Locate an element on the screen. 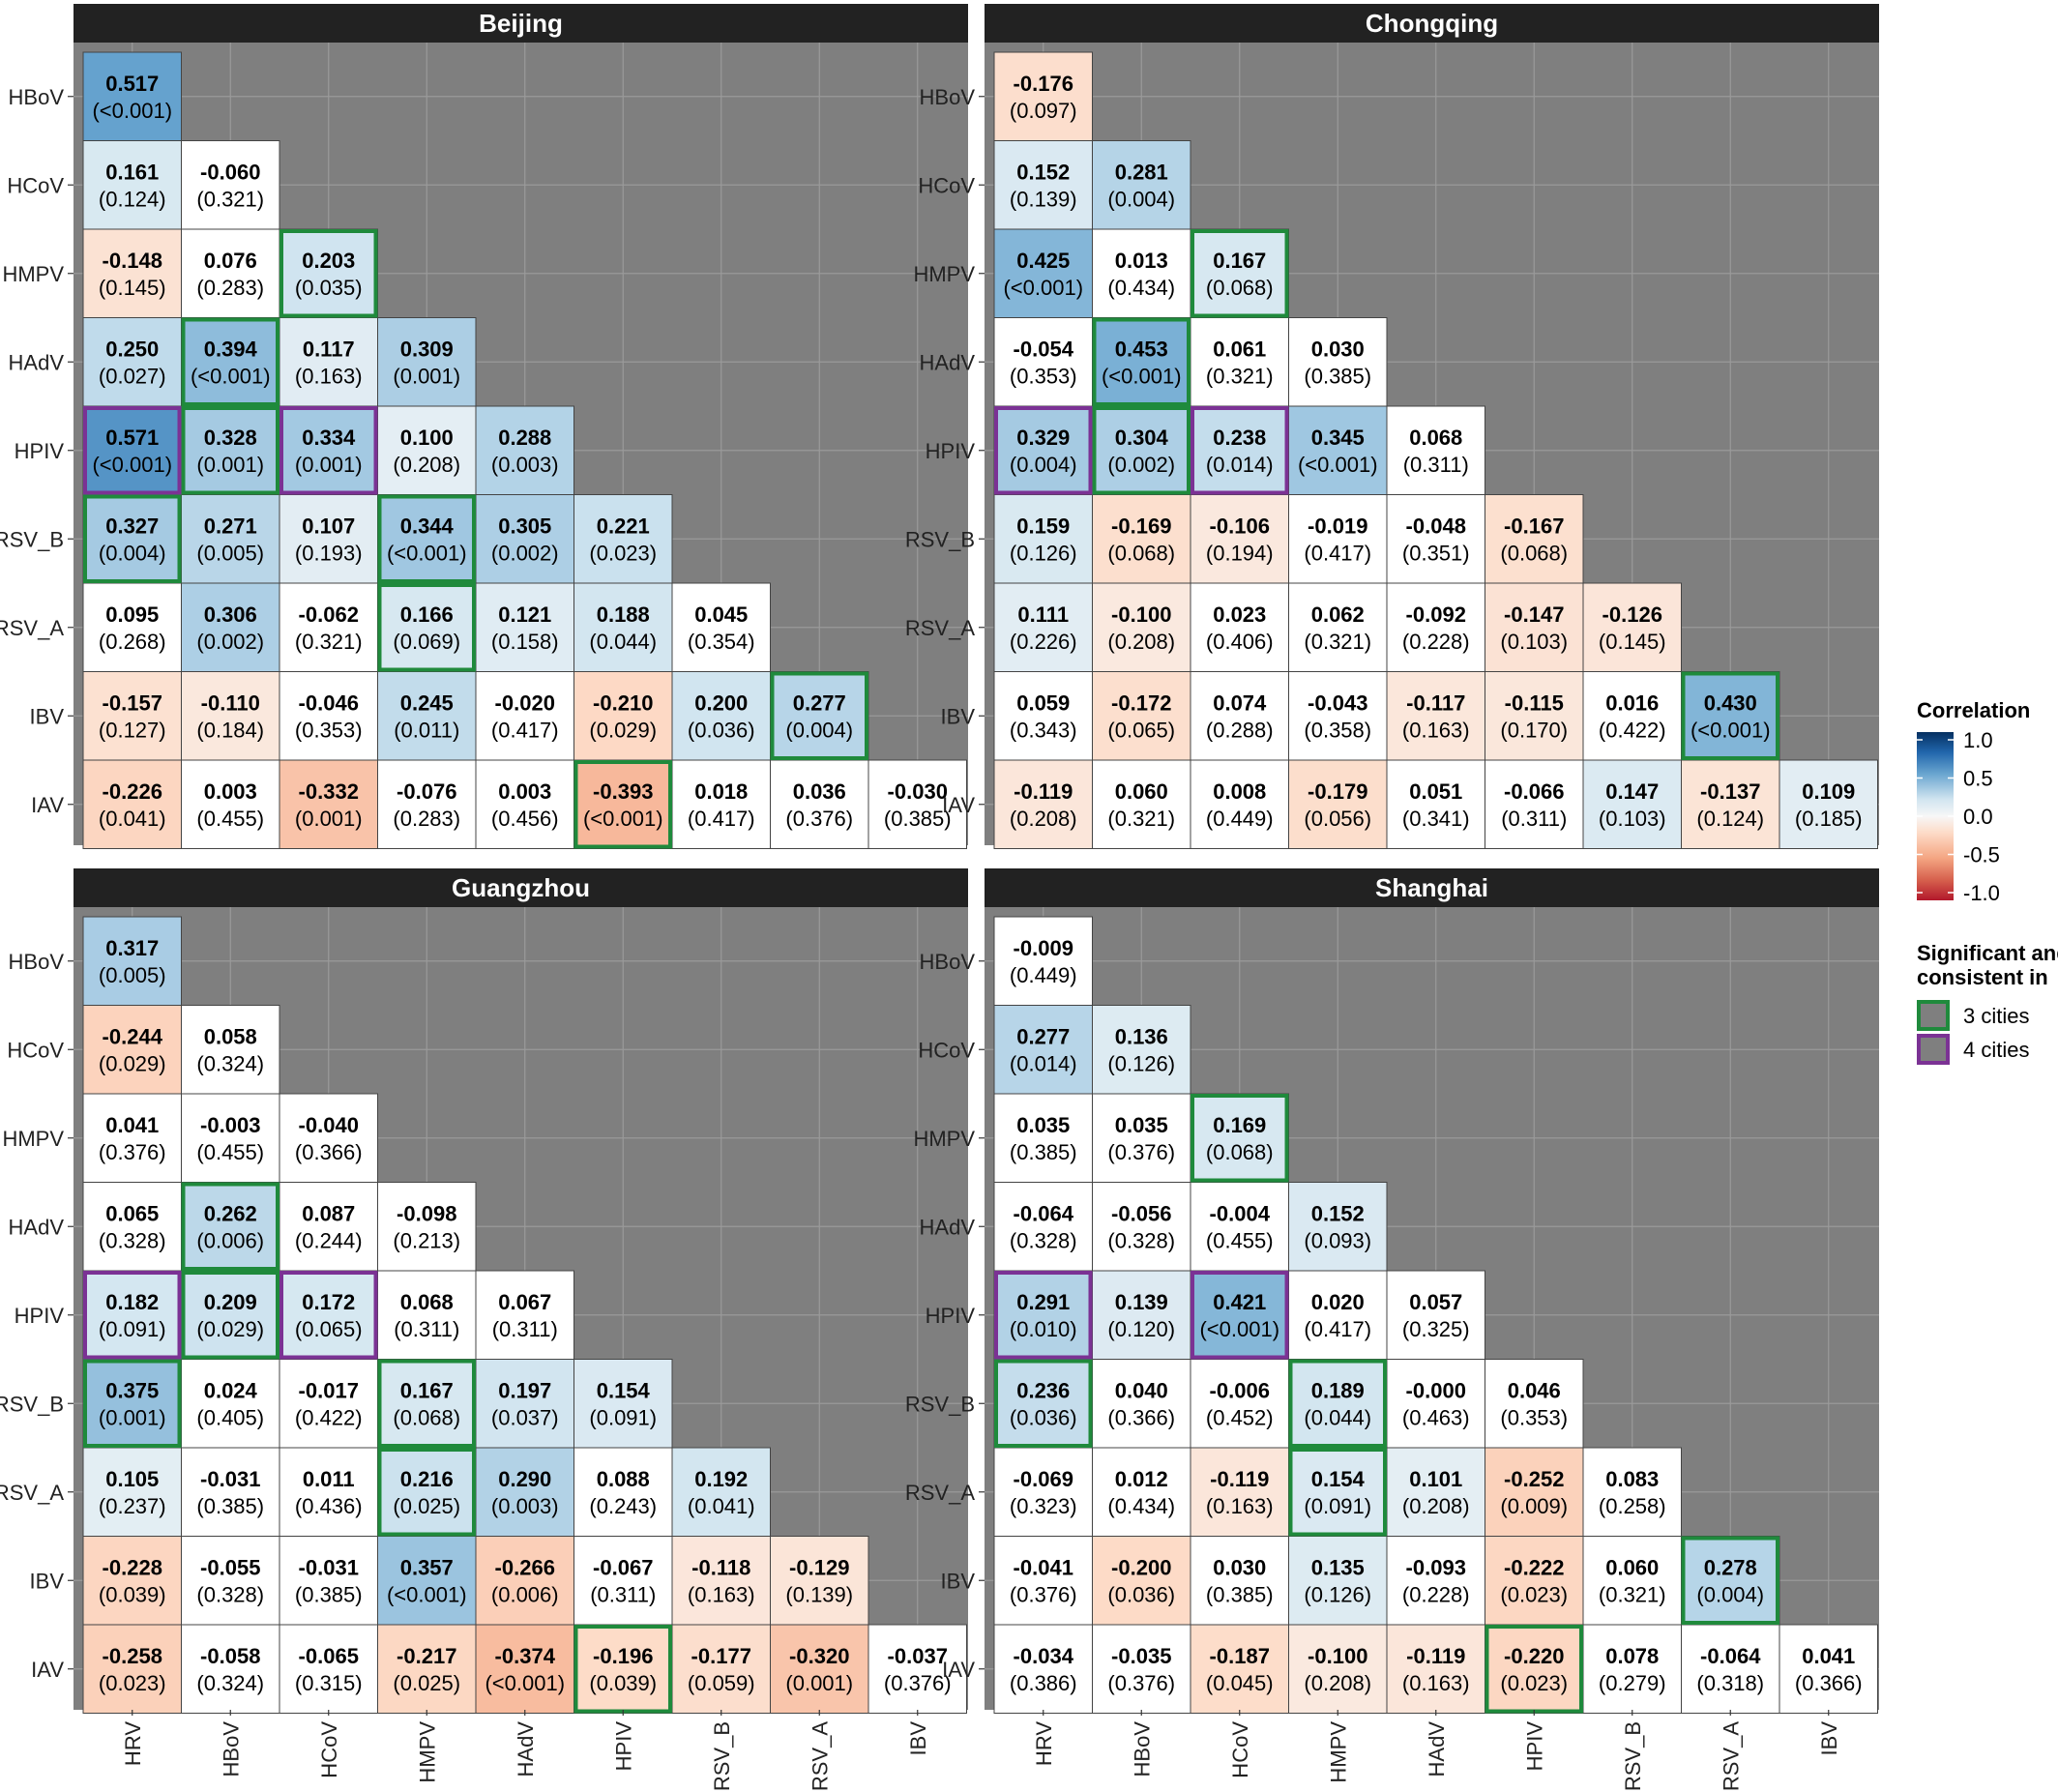 Image resolution: width=2058 pixels, height=1792 pixels. cell-correlation-label: -0.100 is located at coordinates (1337, 1656).